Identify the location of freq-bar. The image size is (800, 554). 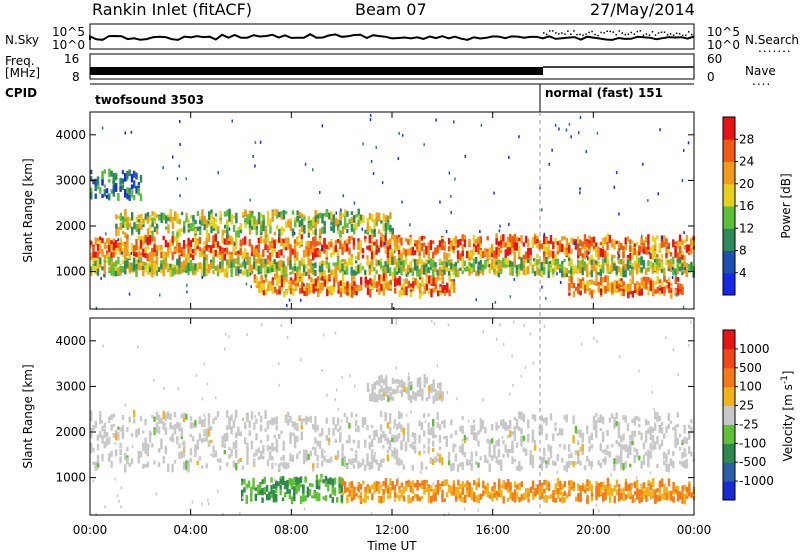
(316, 71).